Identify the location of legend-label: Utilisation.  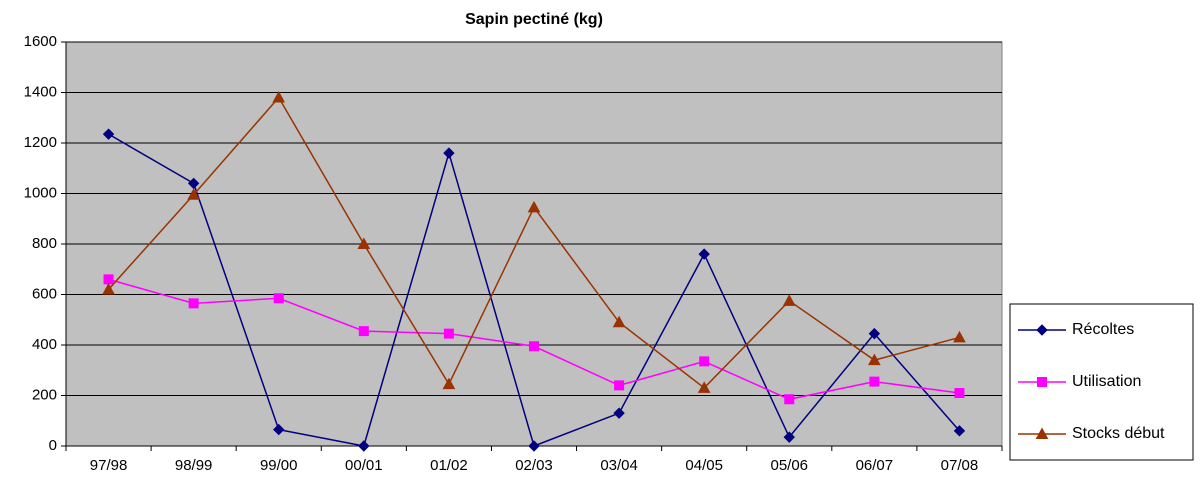
(1106, 381).